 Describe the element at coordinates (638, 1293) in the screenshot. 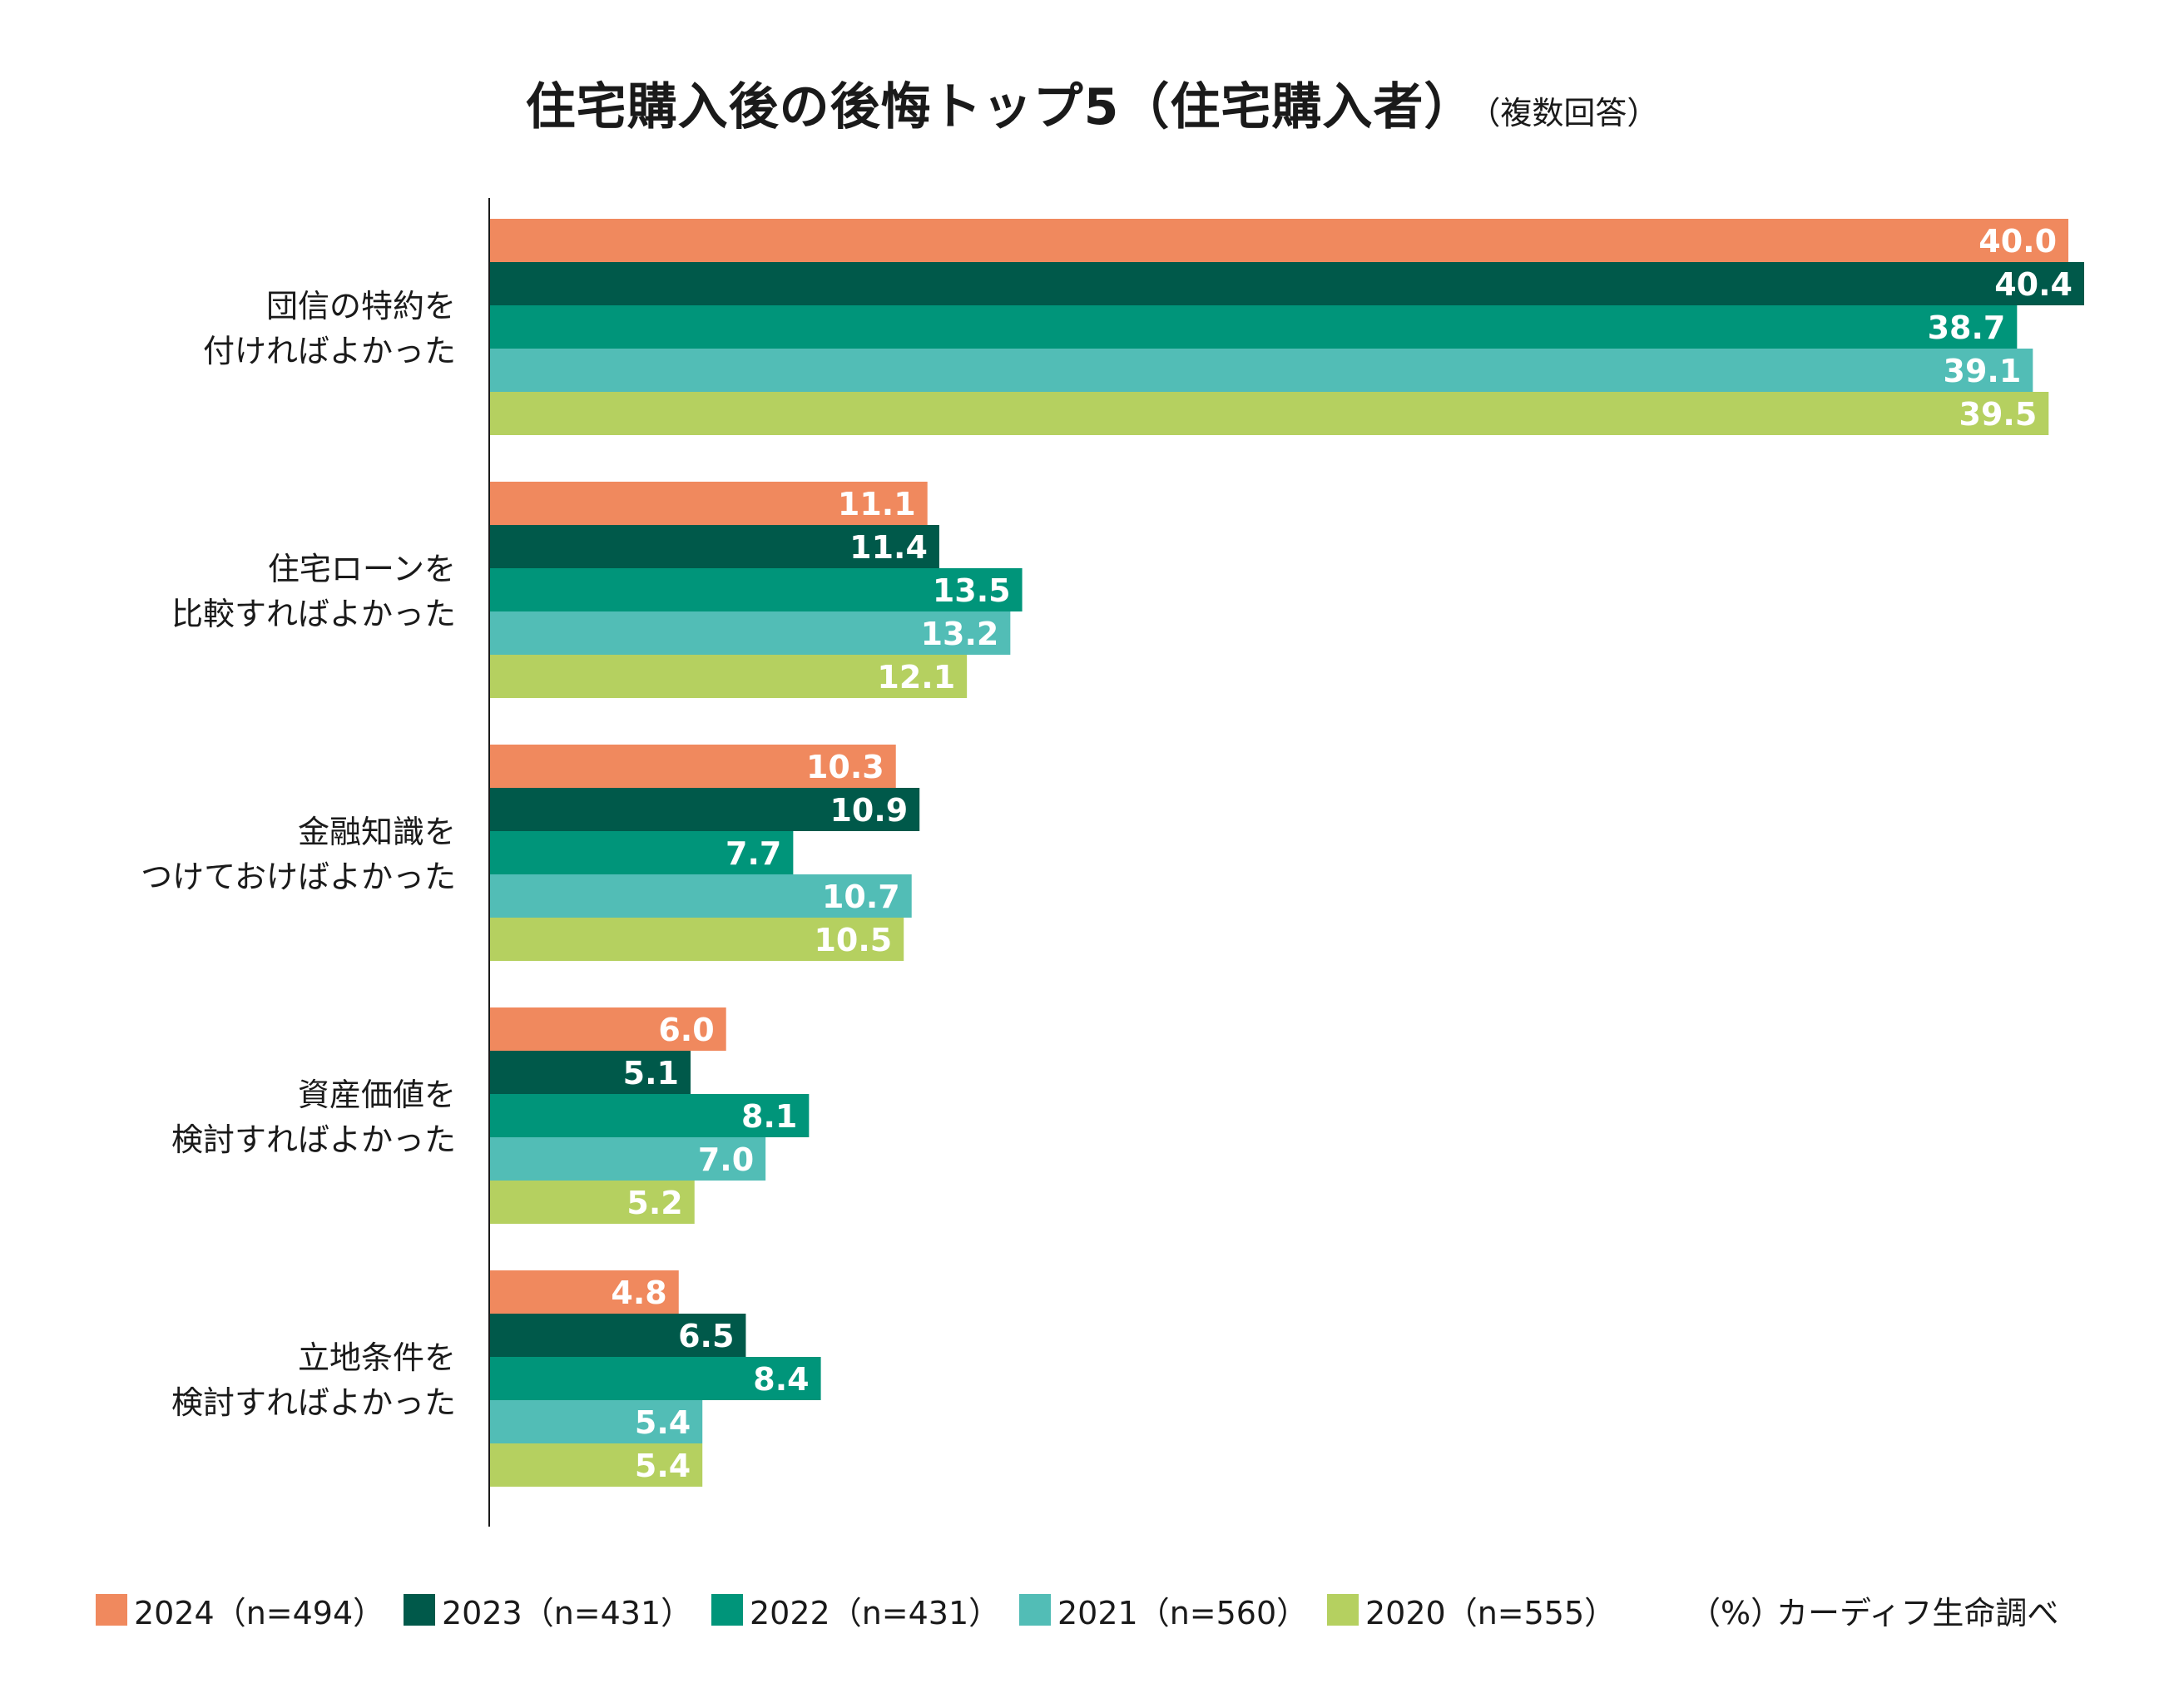

I see `data-label: 4.8` at that location.